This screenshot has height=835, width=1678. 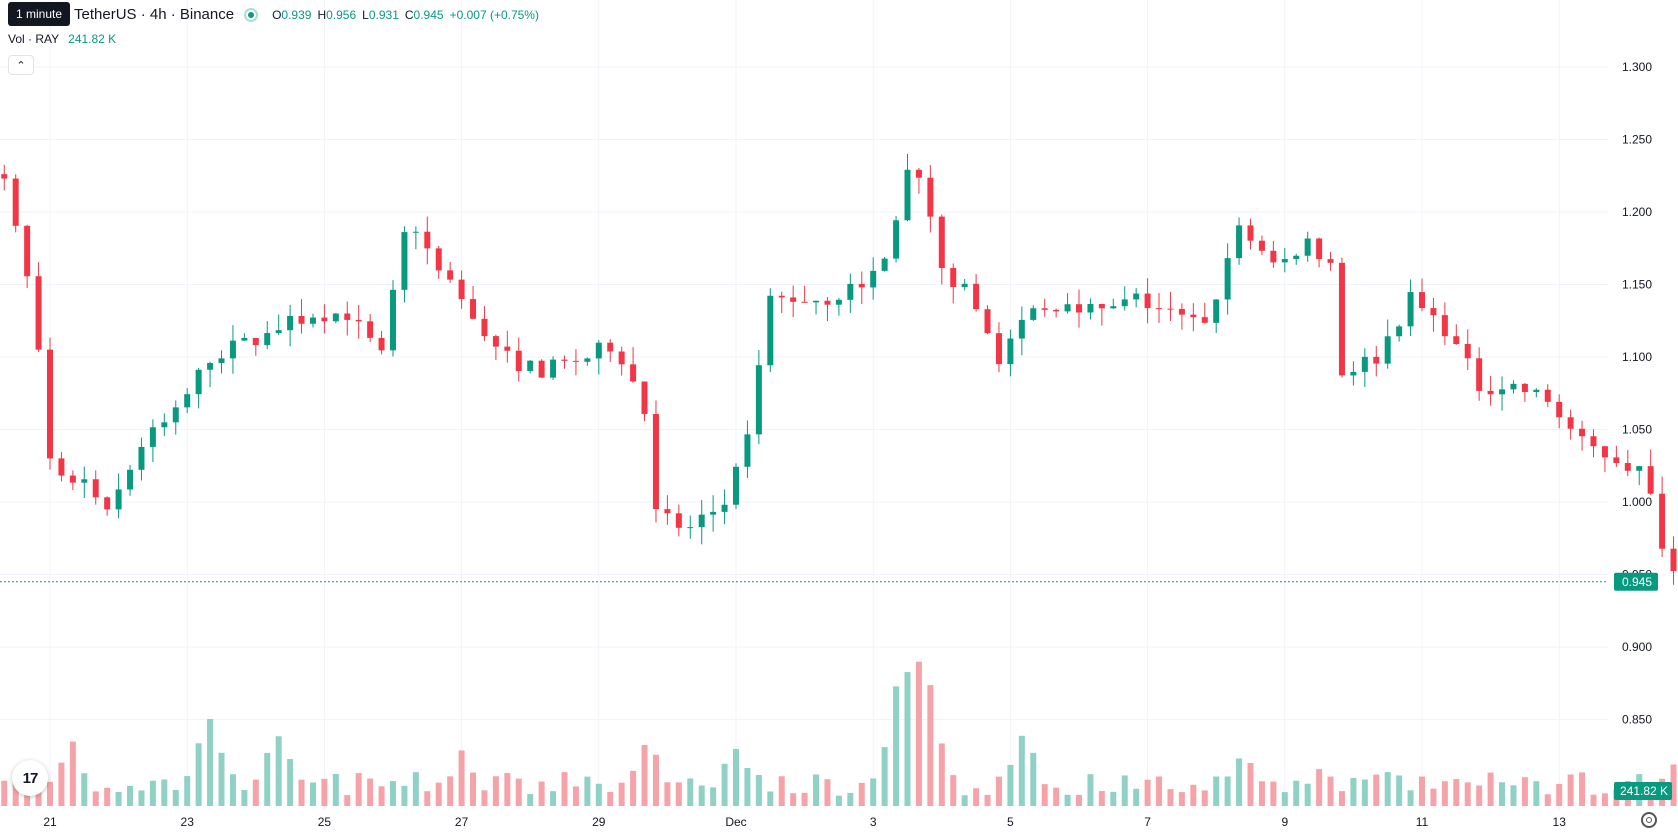 I want to click on market-status-icon, so click(x=251, y=14).